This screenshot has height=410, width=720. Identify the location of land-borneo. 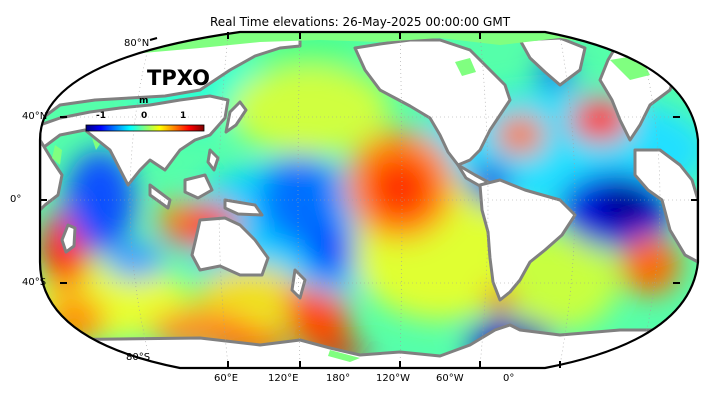
(198, 186).